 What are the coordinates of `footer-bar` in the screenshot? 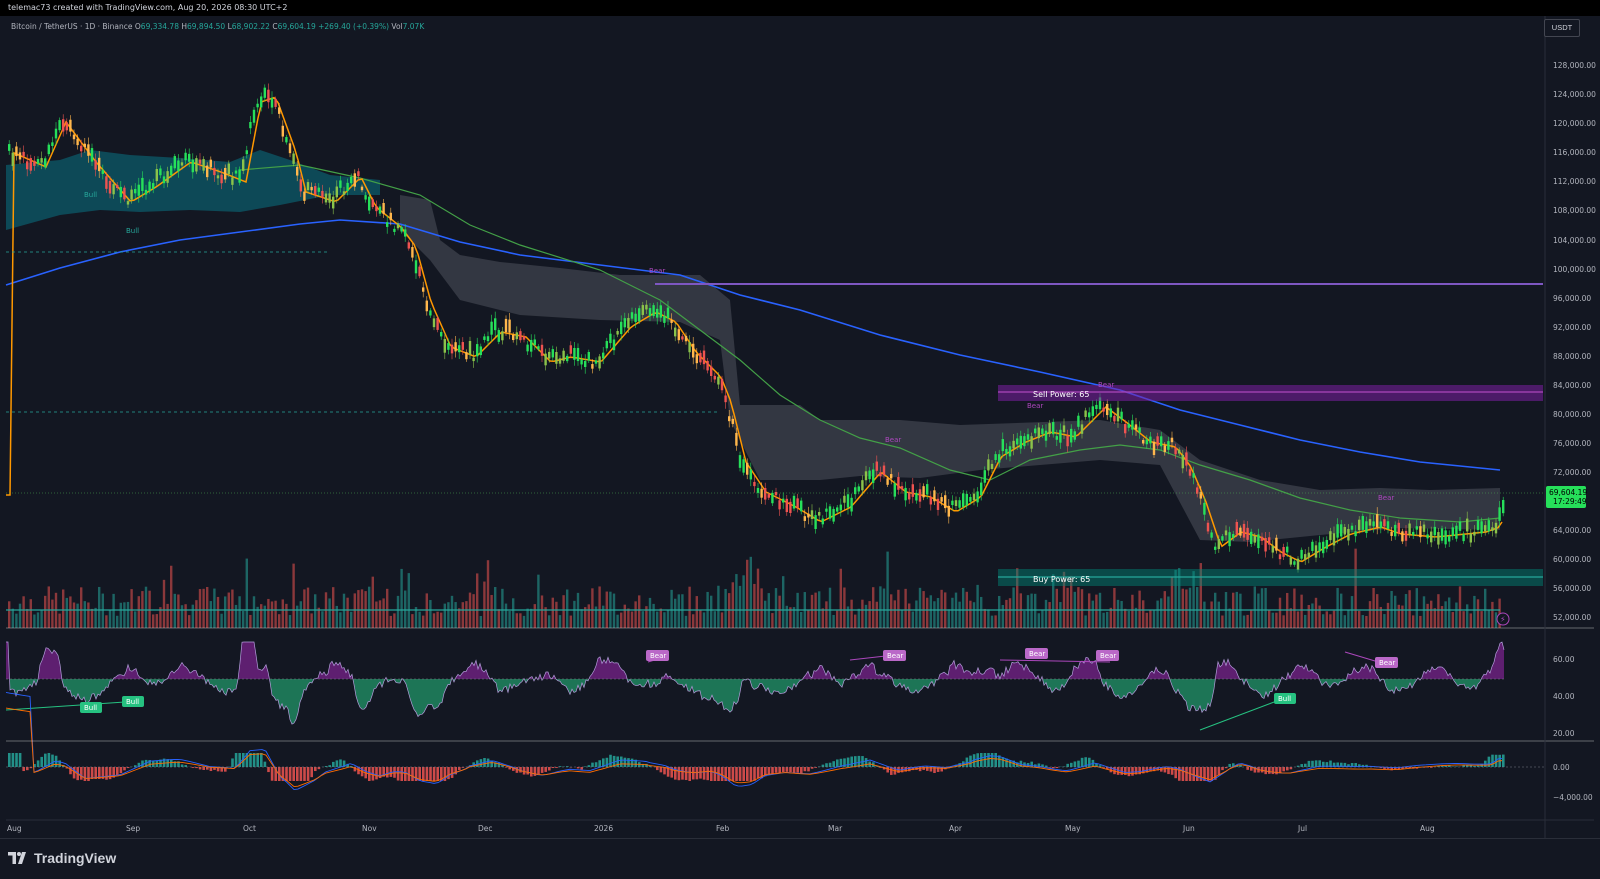 It's located at (800, 858).